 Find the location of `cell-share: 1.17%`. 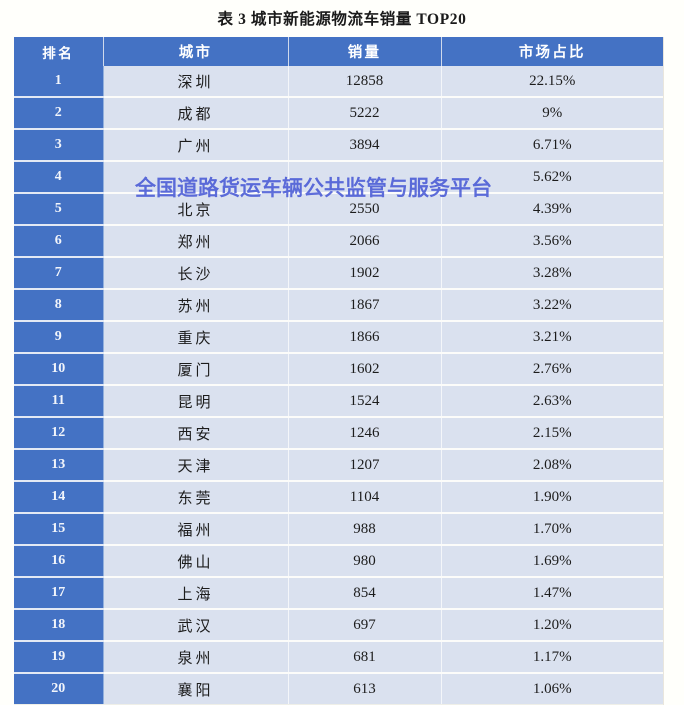

cell-share: 1.17% is located at coordinates (552, 657).